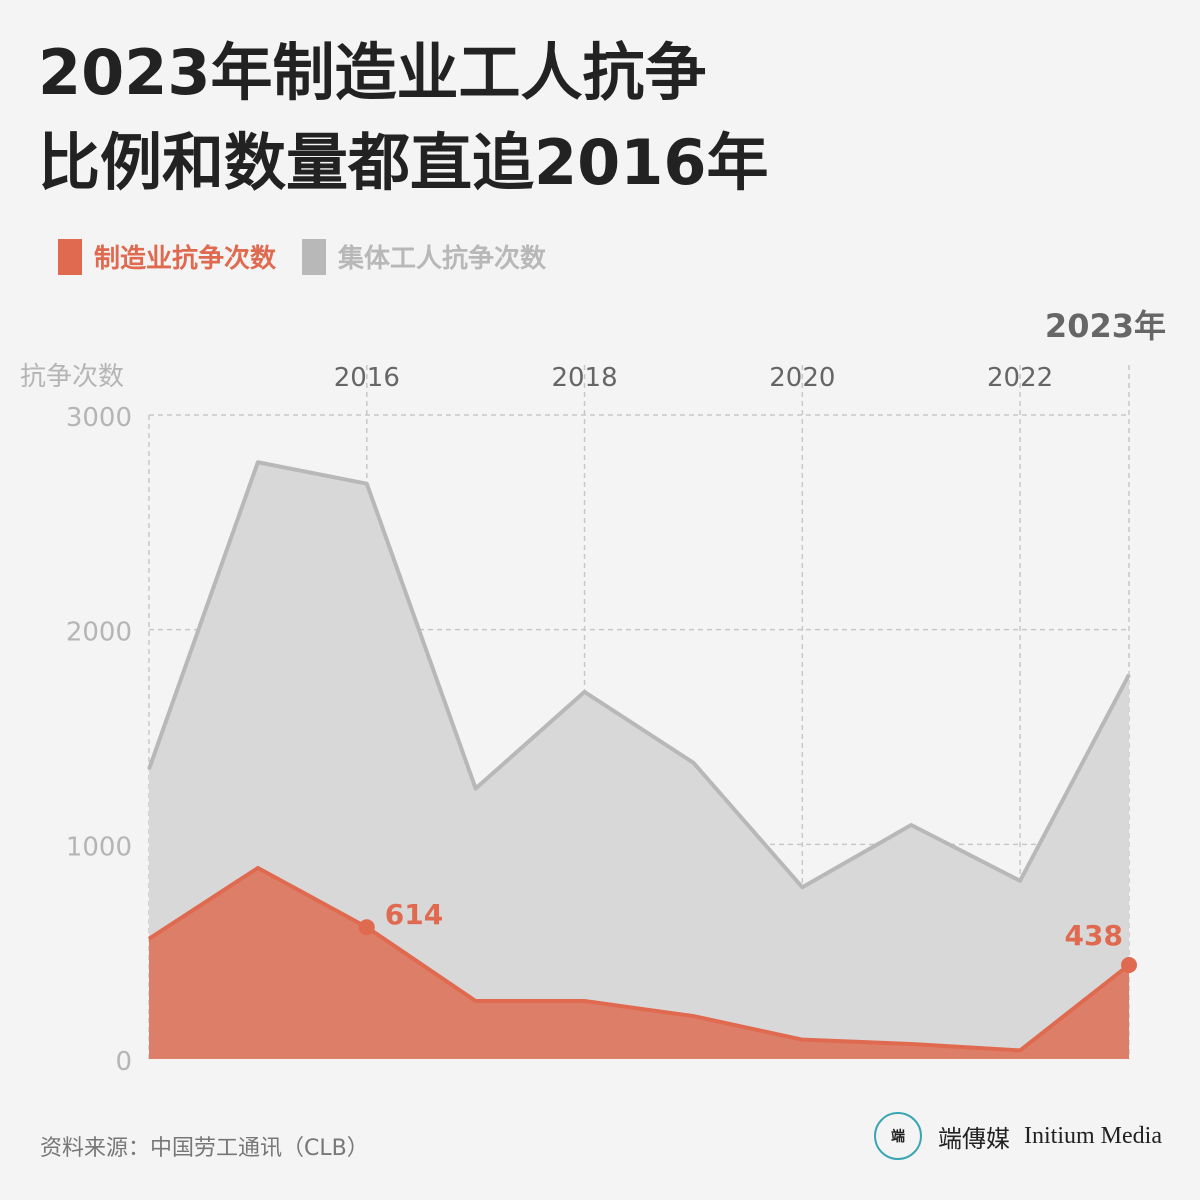 This screenshot has height=1200, width=1200. I want to click on logo-mark-icon: 端, so click(898, 1136).